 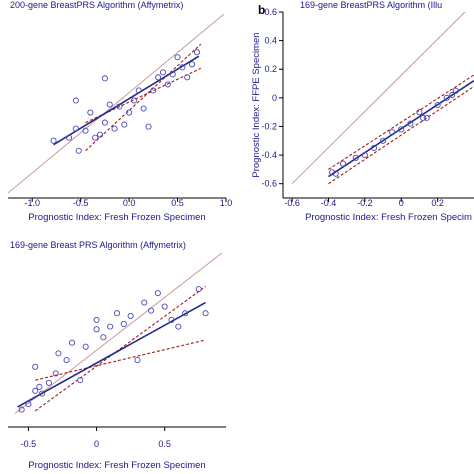 I want to click on identity-line, so click(x=378, y=98).